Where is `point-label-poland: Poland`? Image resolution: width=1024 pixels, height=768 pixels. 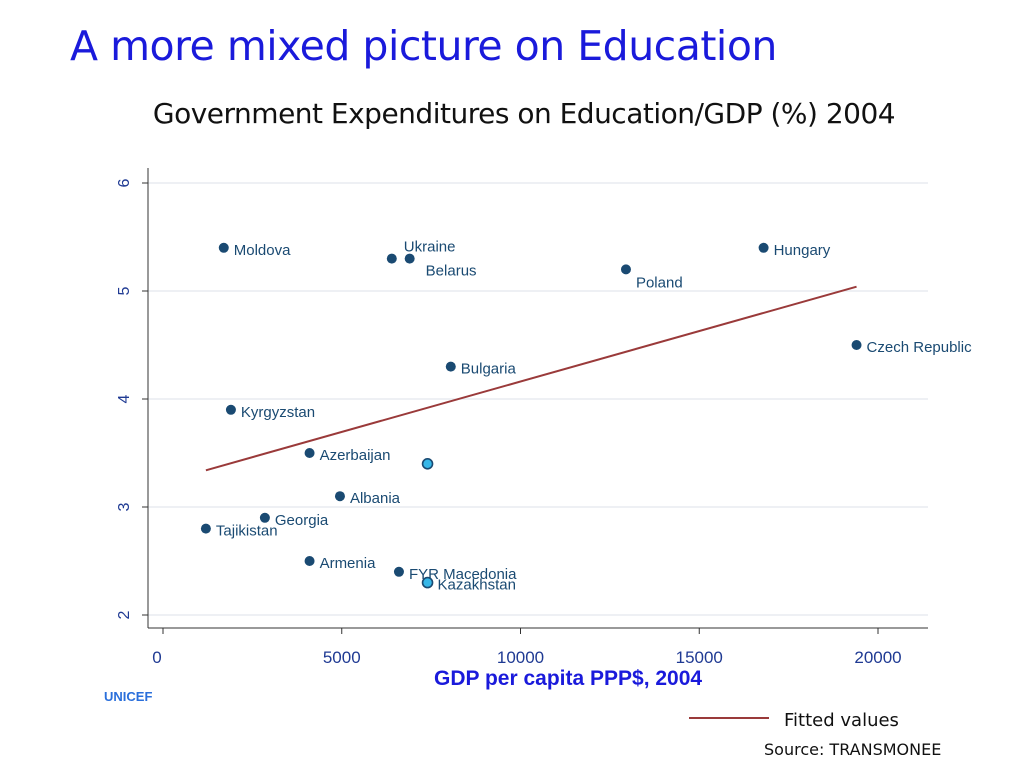 point-label-poland: Poland is located at coordinates (659, 282).